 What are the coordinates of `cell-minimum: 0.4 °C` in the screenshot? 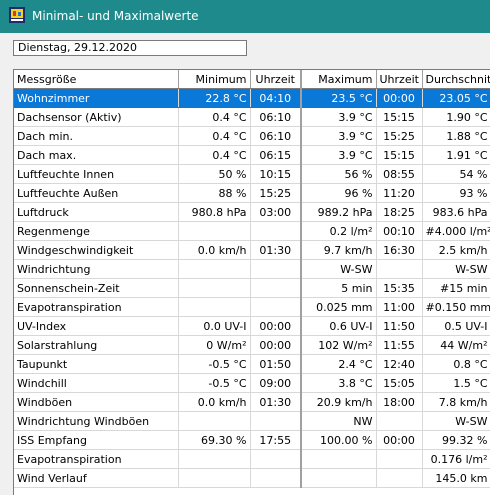 It's located at (214, 136).